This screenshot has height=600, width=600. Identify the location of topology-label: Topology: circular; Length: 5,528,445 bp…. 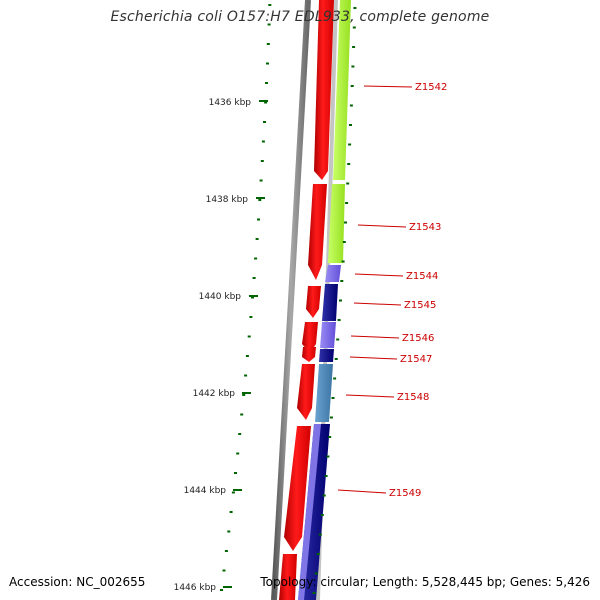
(425, 582).